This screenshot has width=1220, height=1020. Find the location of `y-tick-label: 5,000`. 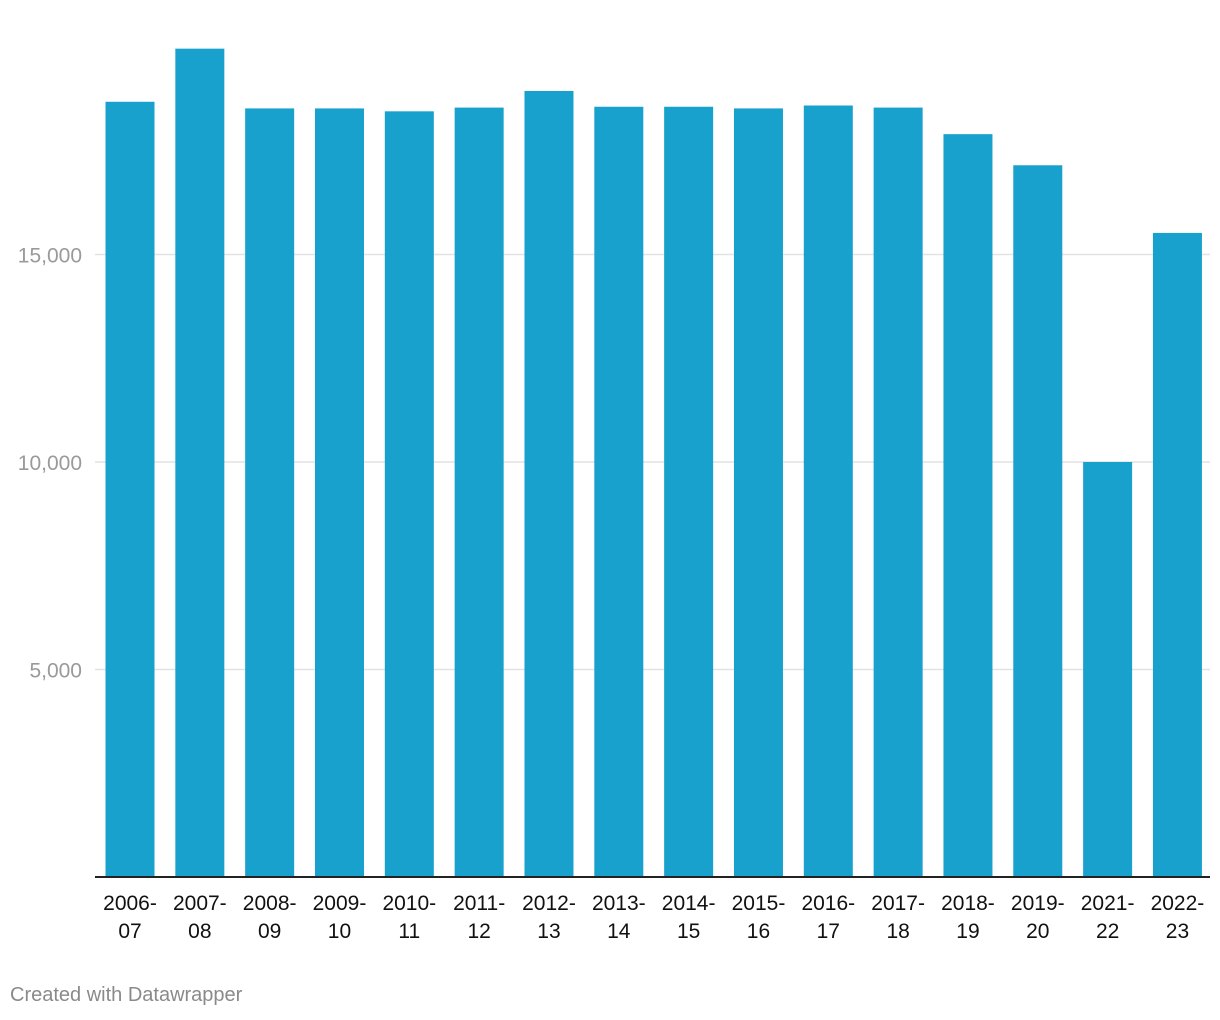

y-tick-label: 5,000 is located at coordinates (55, 671).